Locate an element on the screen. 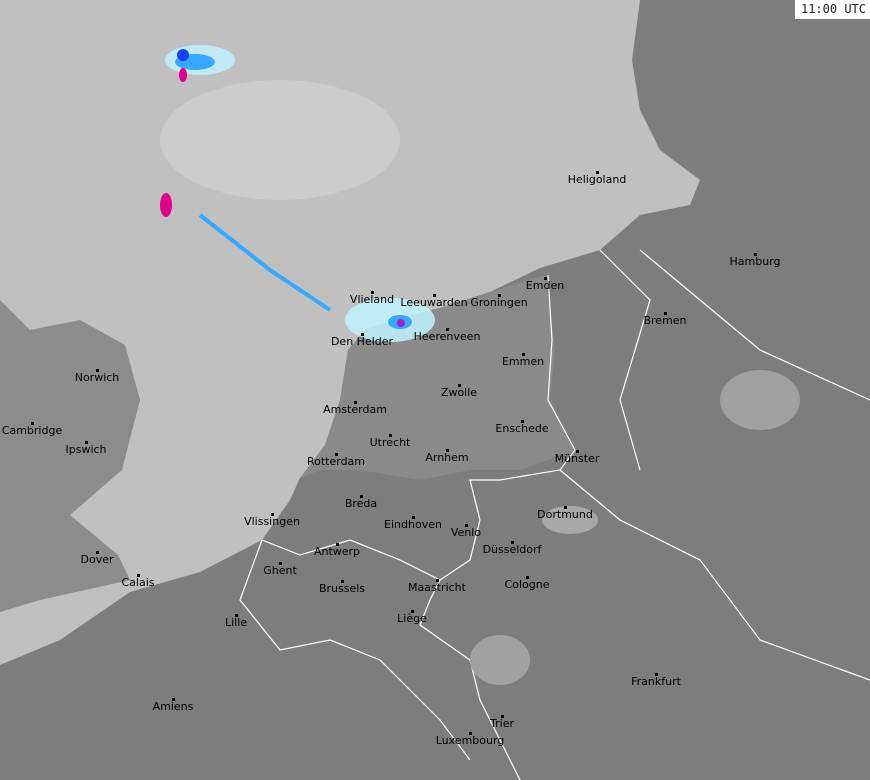 The height and width of the screenshot is (780, 870). city-label: Vlieland is located at coordinates (372, 299).